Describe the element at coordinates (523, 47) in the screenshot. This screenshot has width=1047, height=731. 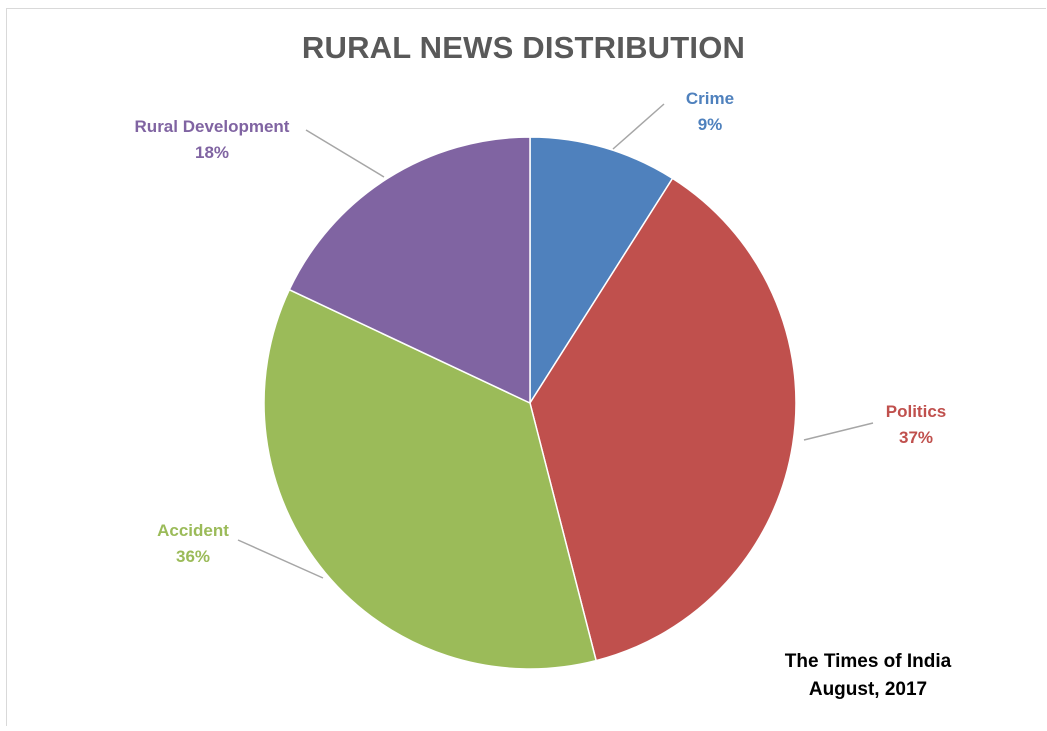
I see `chart-title: RURAL NEWS DISTRIBUTION` at that location.